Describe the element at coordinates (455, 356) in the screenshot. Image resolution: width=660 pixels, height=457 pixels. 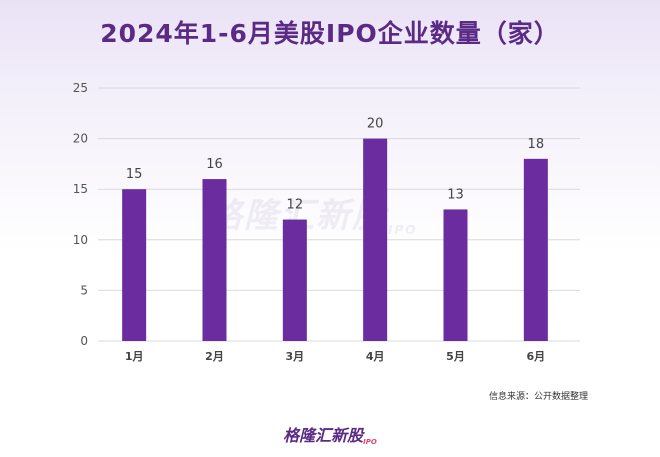
I see `x-tick-label: 5月` at that location.